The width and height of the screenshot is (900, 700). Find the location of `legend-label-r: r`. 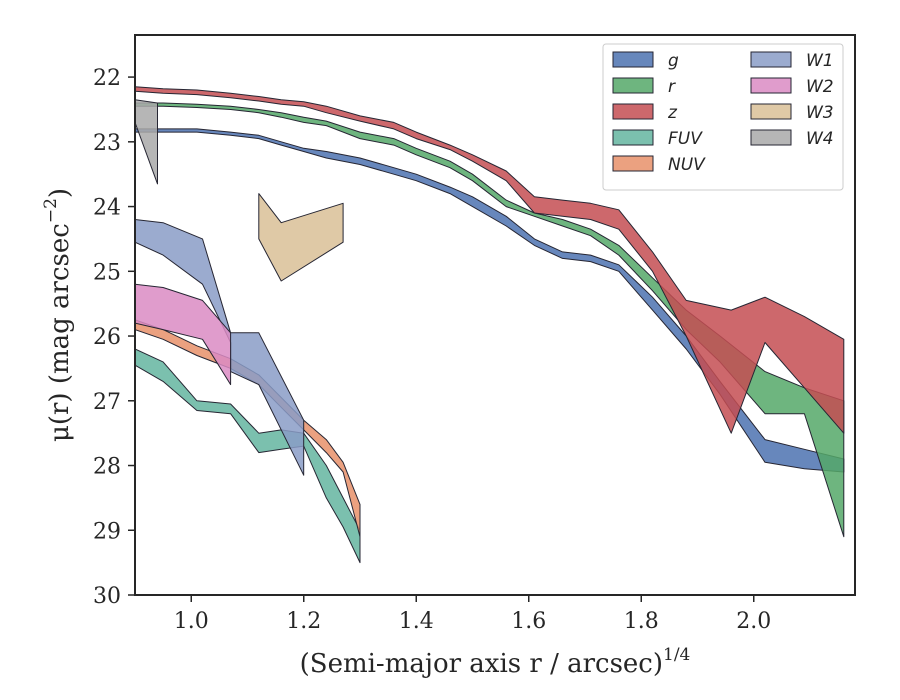

legend-label-r: r is located at coordinates (672, 87).